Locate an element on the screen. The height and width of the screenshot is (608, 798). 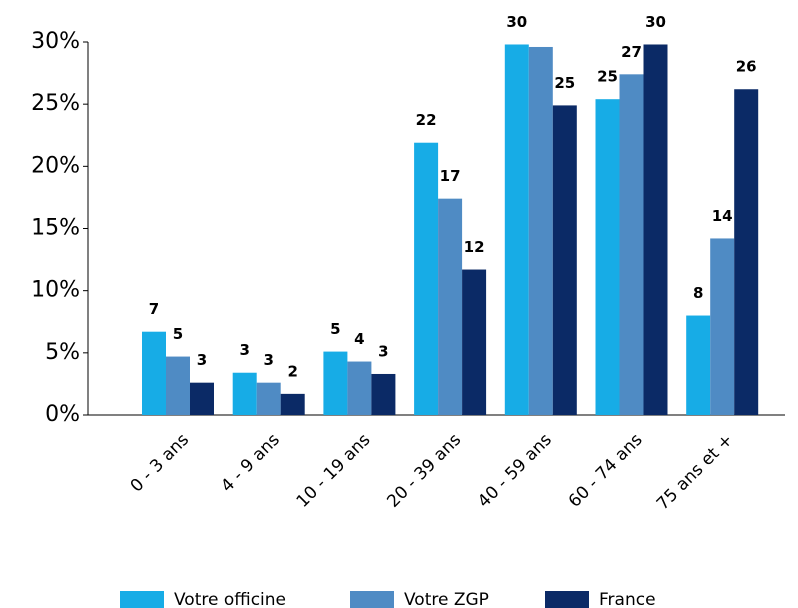
value-label: 17 is located at coordinates (450, 176).